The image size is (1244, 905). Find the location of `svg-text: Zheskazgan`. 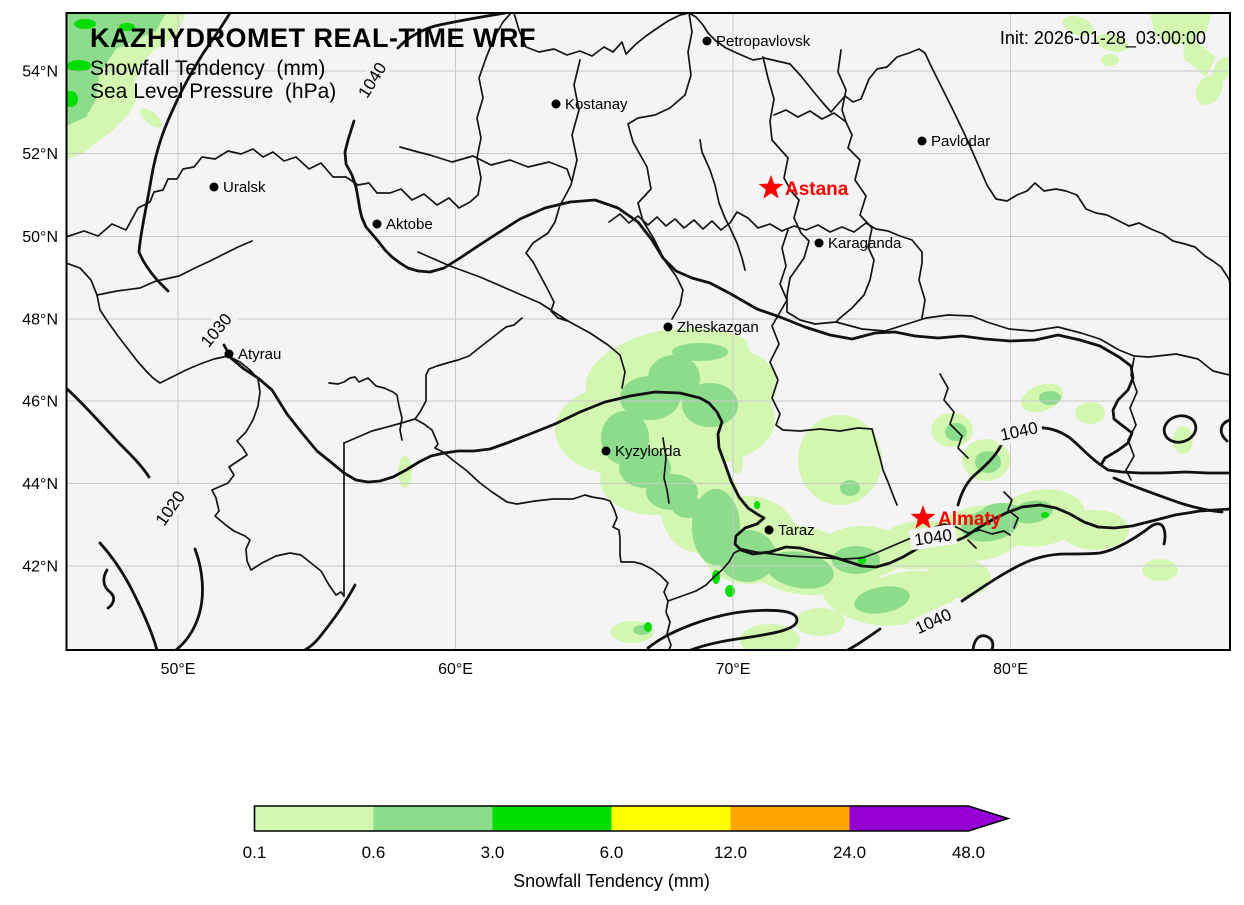

svg-text: Zheskazgan is located at coordinates (718, 327).